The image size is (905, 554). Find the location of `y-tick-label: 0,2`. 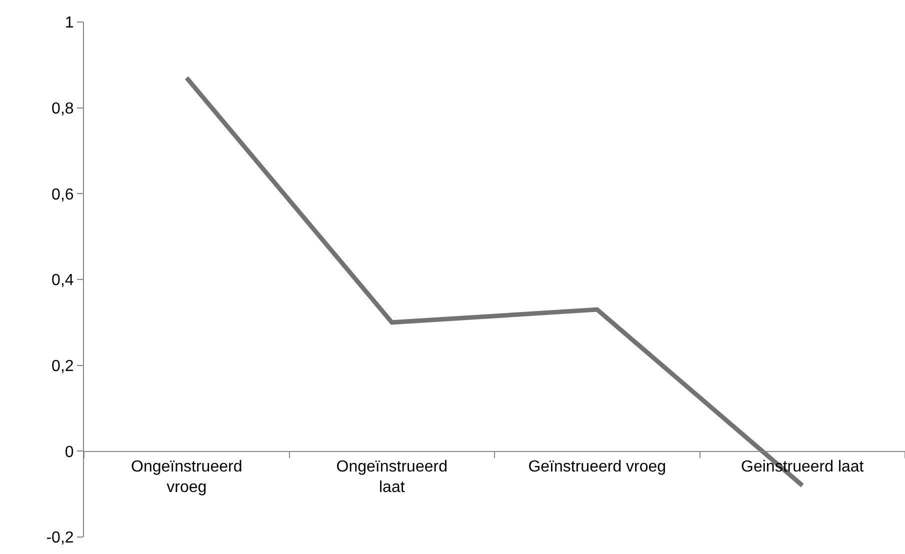

y-tick-label: 0,2 is located at coordinates (63, 366).